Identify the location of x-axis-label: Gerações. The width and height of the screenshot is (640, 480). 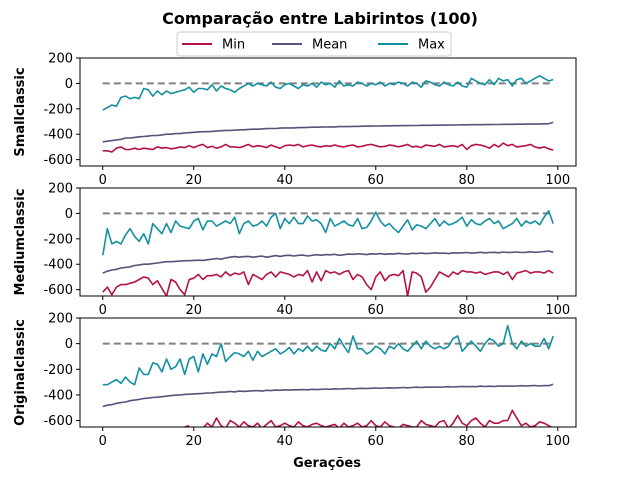
(327, 463).